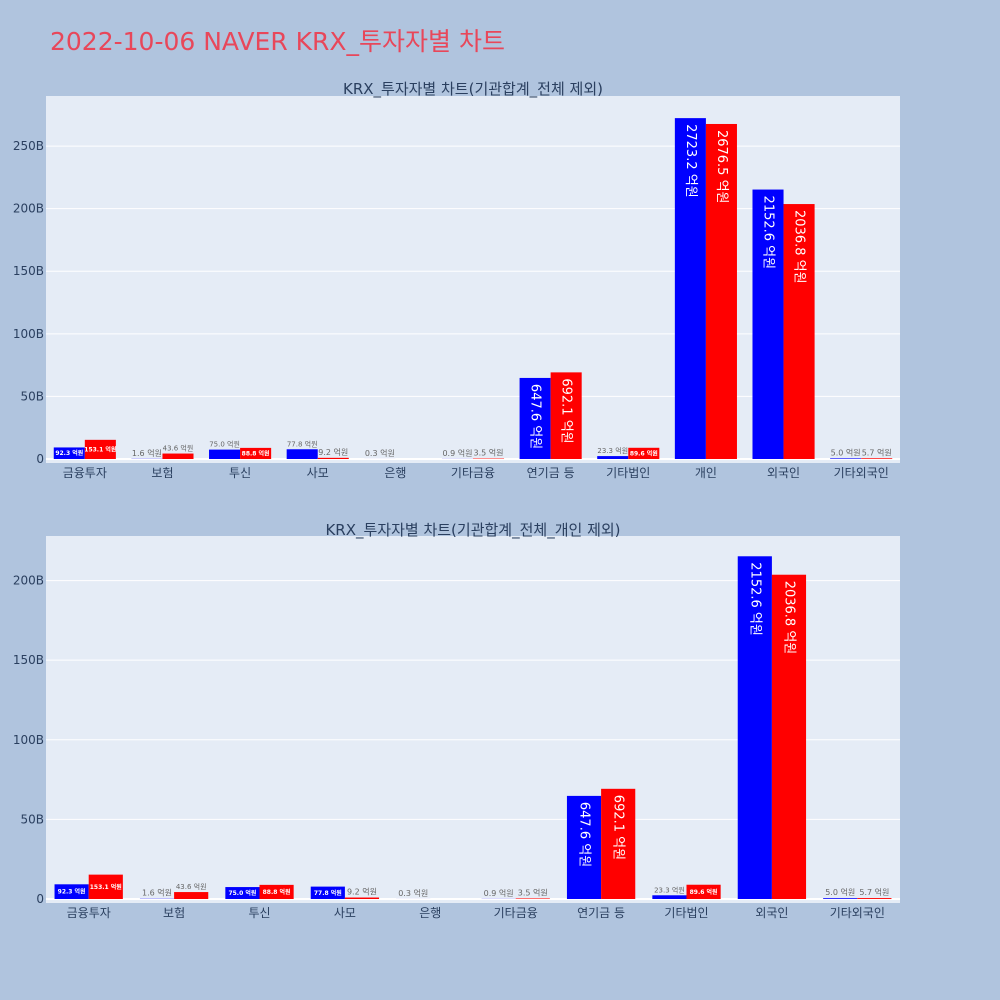  I want to click on data-label: 2723.2 억원, so click(690, 161).